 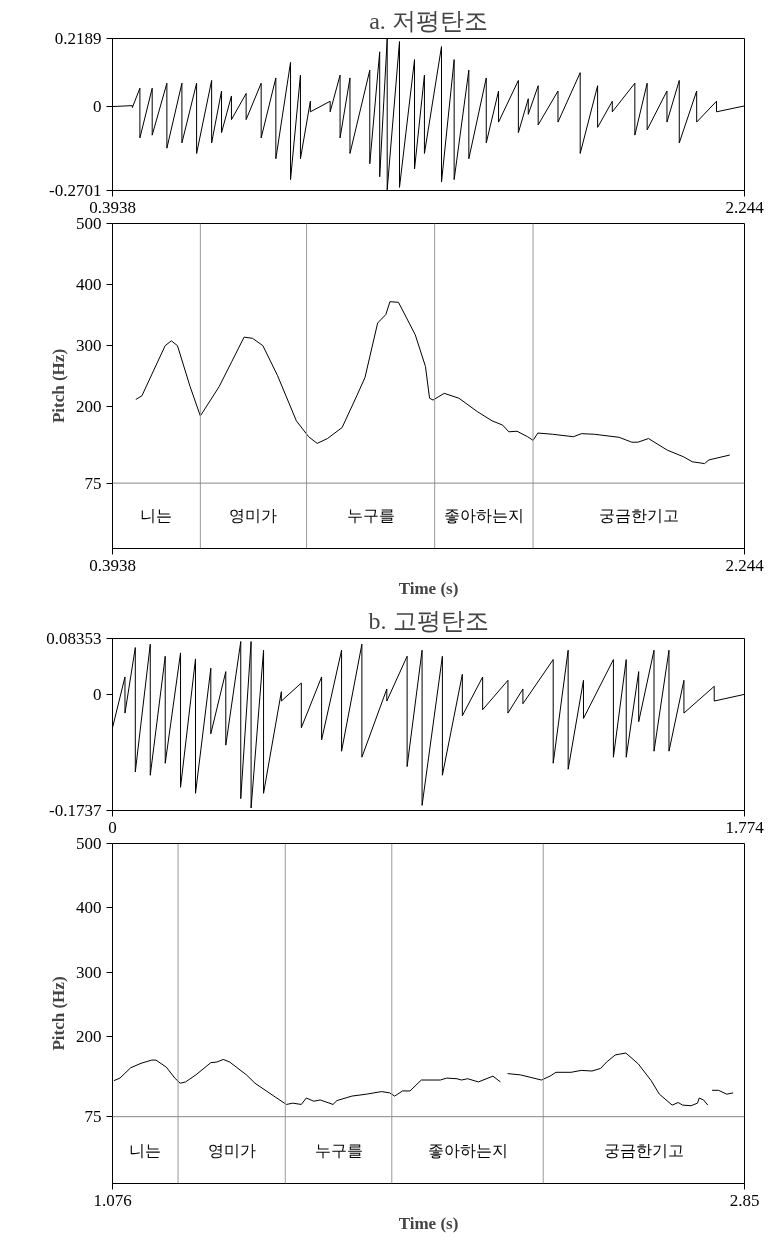 What do you see at coordinates (112, 1200) in the screenshot?
I see `x-tick-label: 1.076` at bounding box center [112, 1200].